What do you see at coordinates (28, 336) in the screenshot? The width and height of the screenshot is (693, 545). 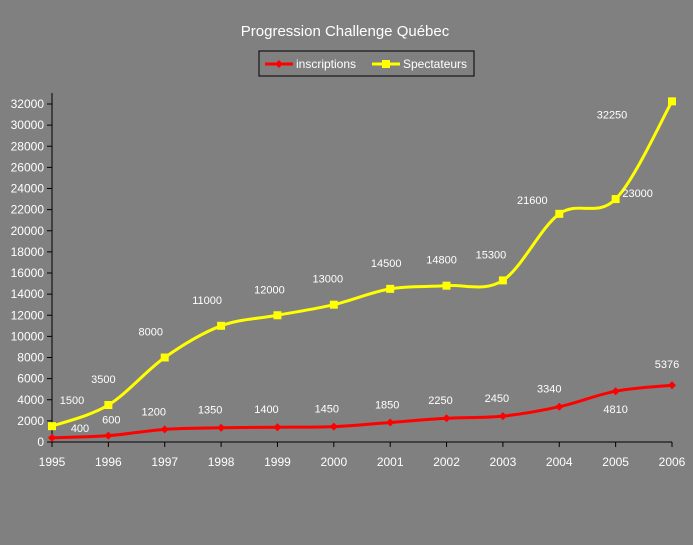 I see `y-tick-label: 10000` at bounding box center [28, 336].